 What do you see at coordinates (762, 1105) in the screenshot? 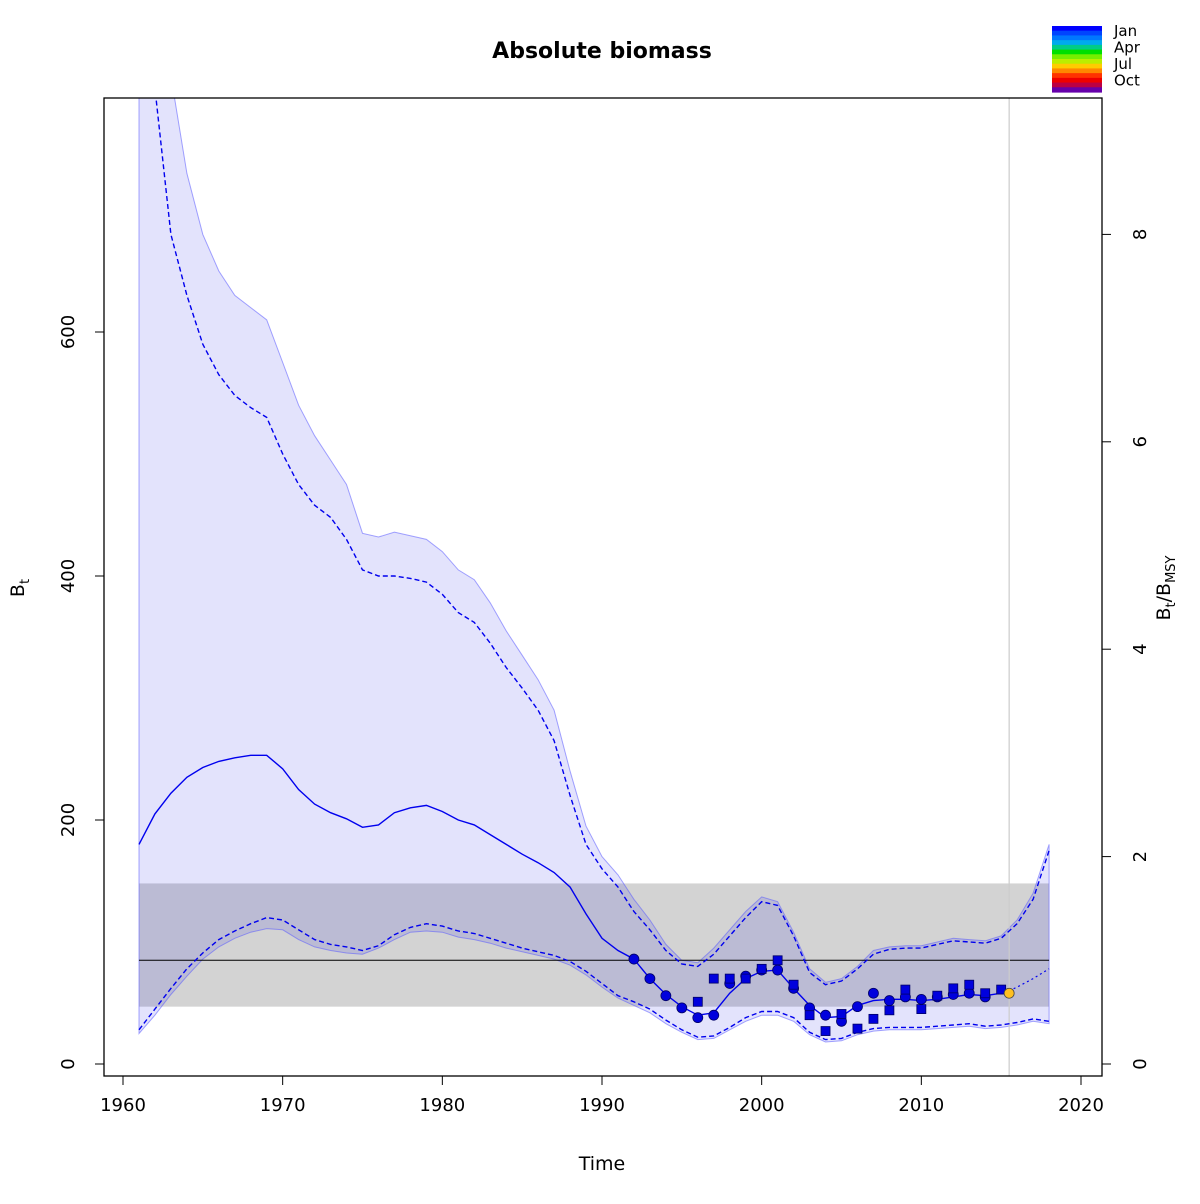
I see `x-tick-label: 2000` at bounding box center [762, 1105].